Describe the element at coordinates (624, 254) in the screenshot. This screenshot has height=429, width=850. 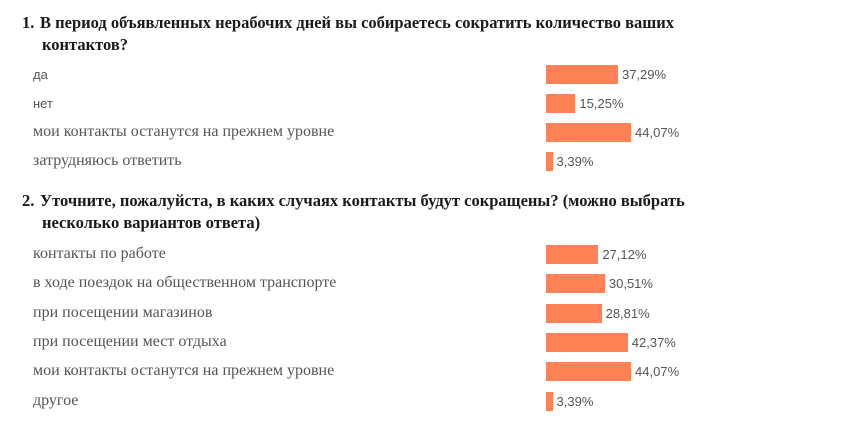
I see `value-label: 27,12%` at that location.